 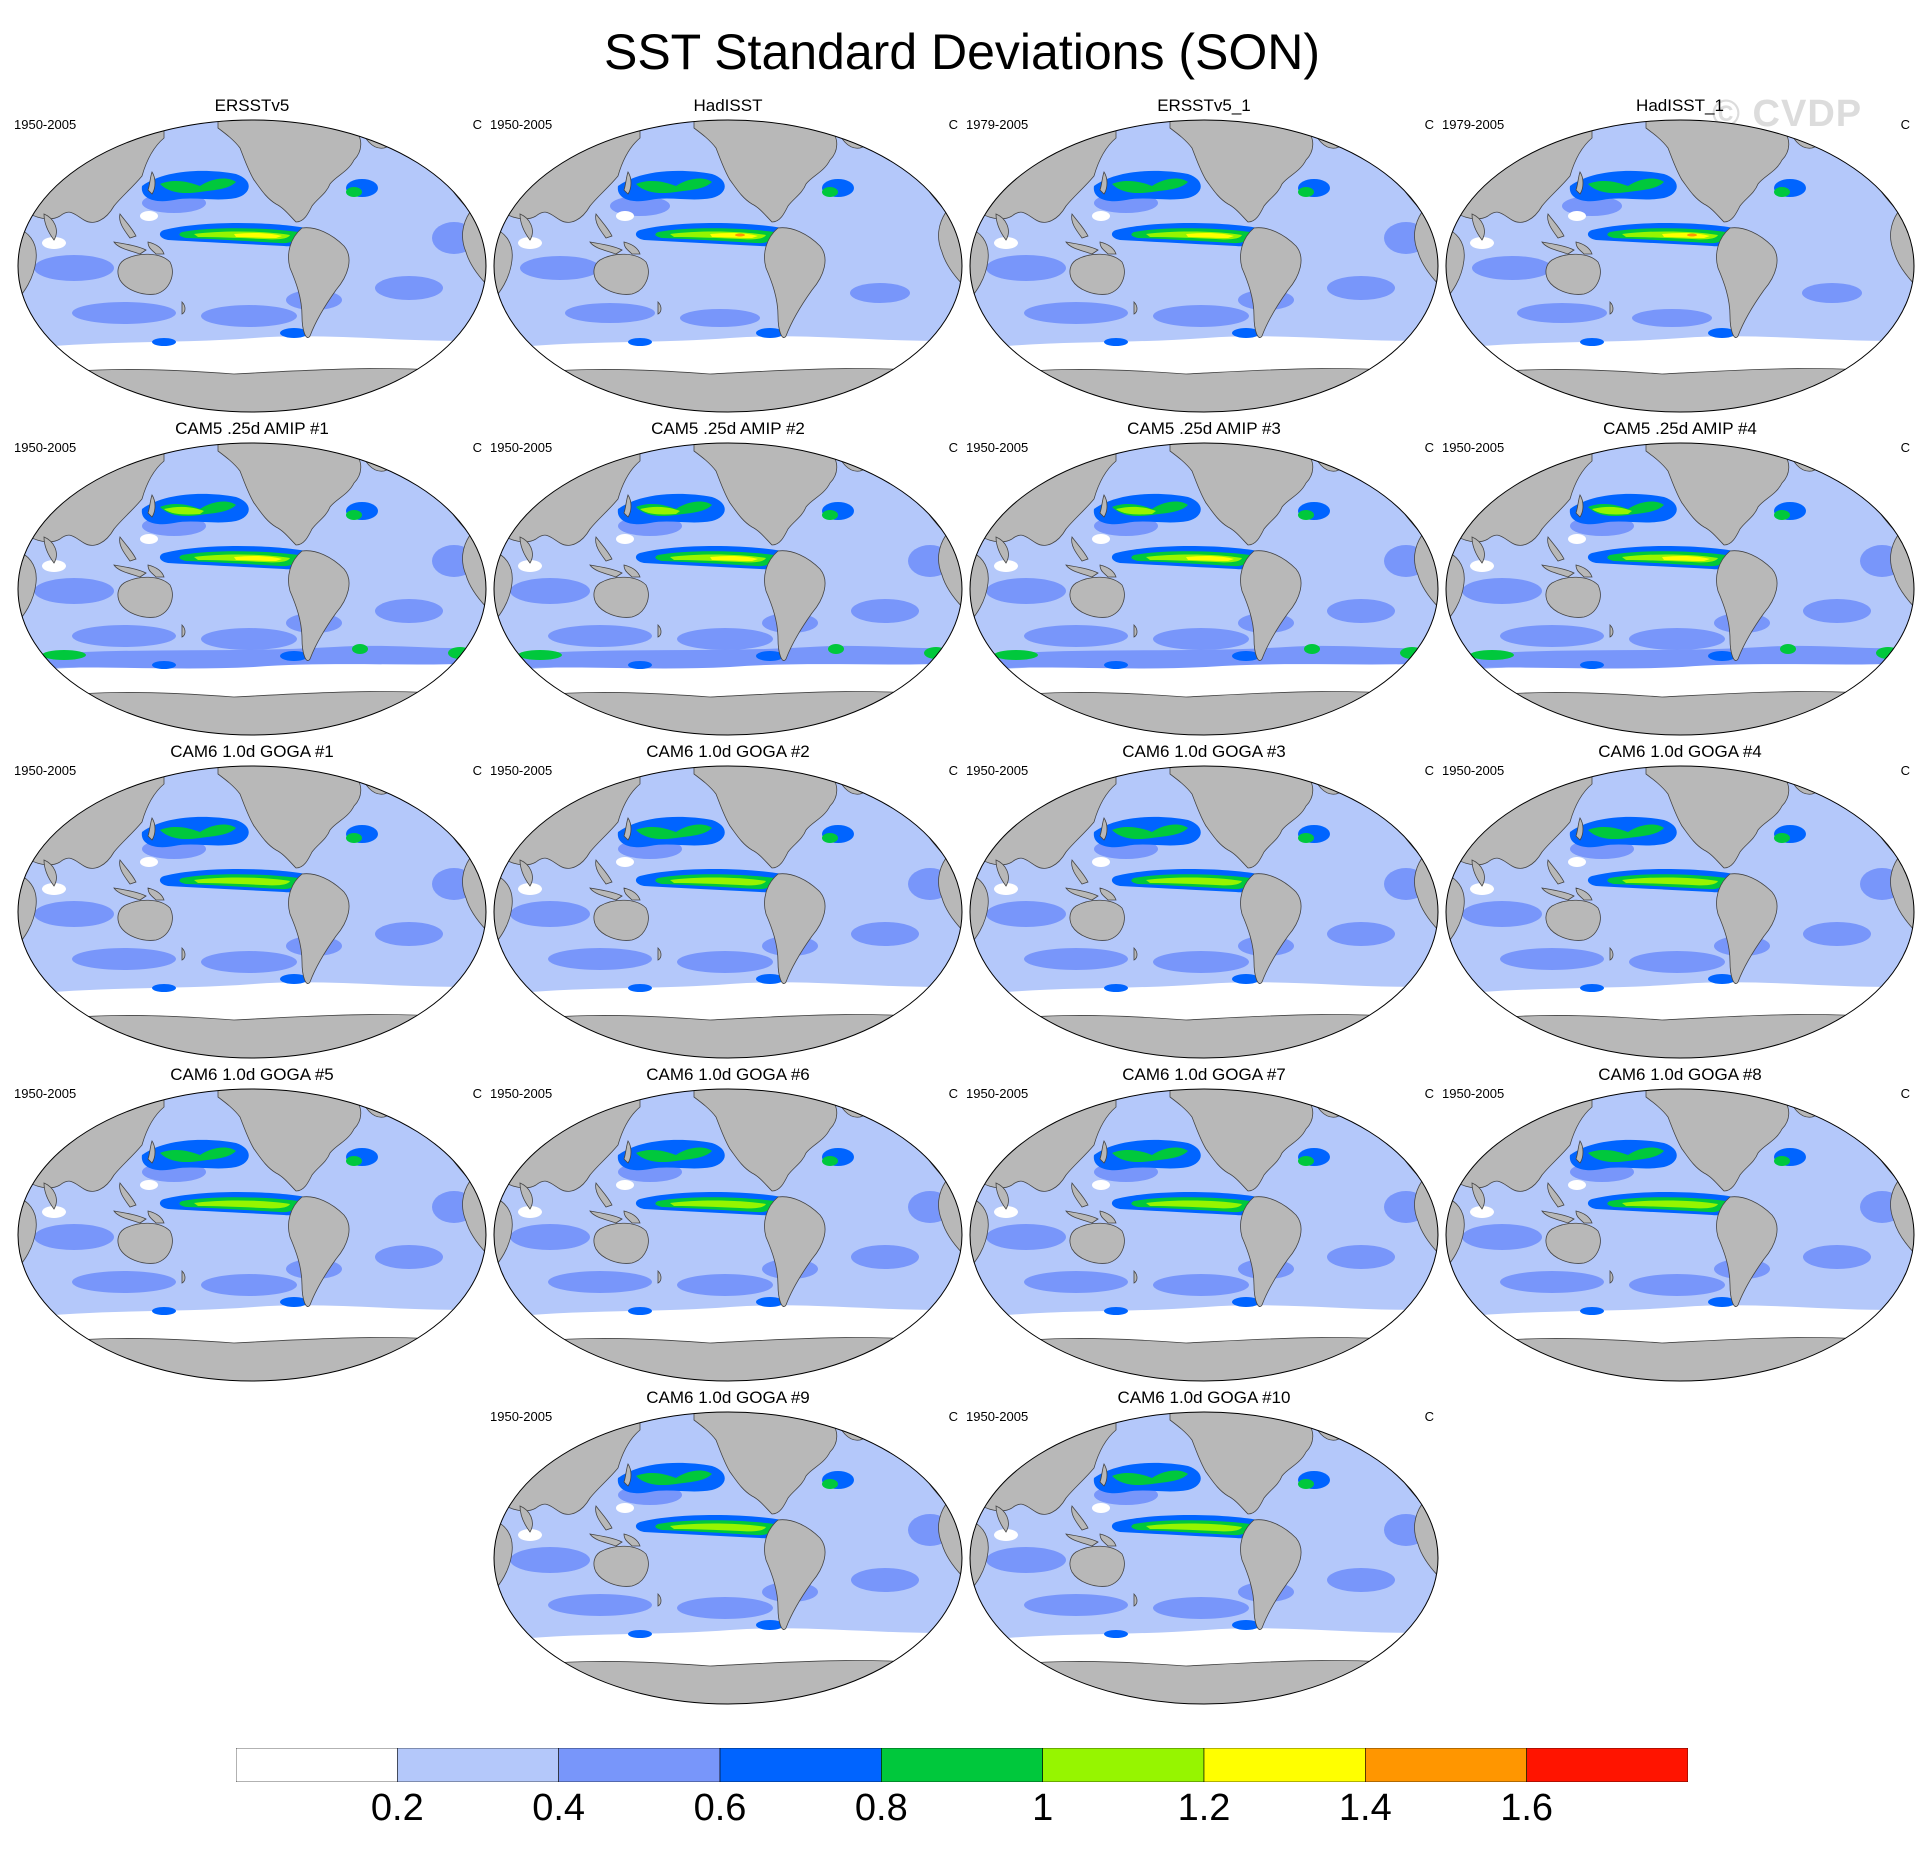 I want to click on panel-title: CAM6 1.0d GOGA #4, so click(x=1680, y=751).